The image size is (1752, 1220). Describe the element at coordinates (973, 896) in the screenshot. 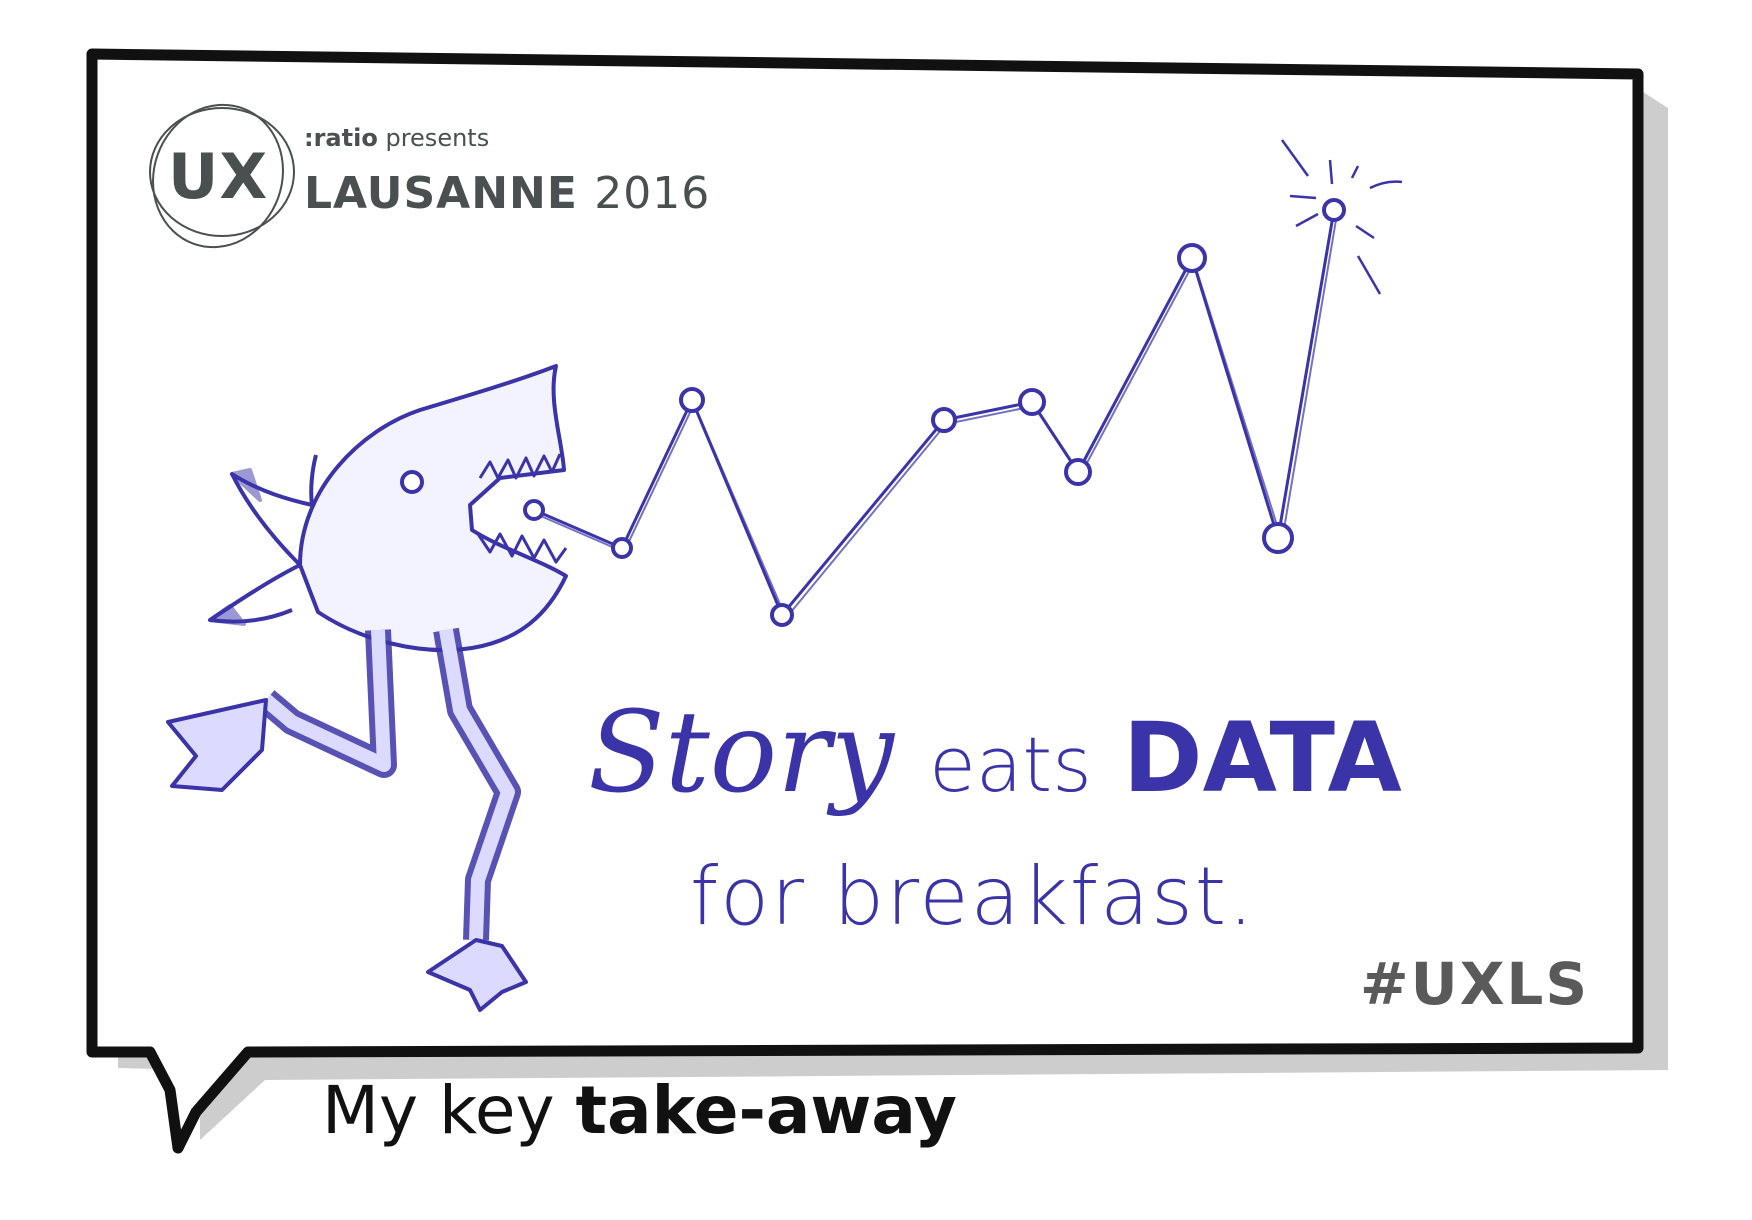

I see `message-line-2: for breakfast.` at that location.